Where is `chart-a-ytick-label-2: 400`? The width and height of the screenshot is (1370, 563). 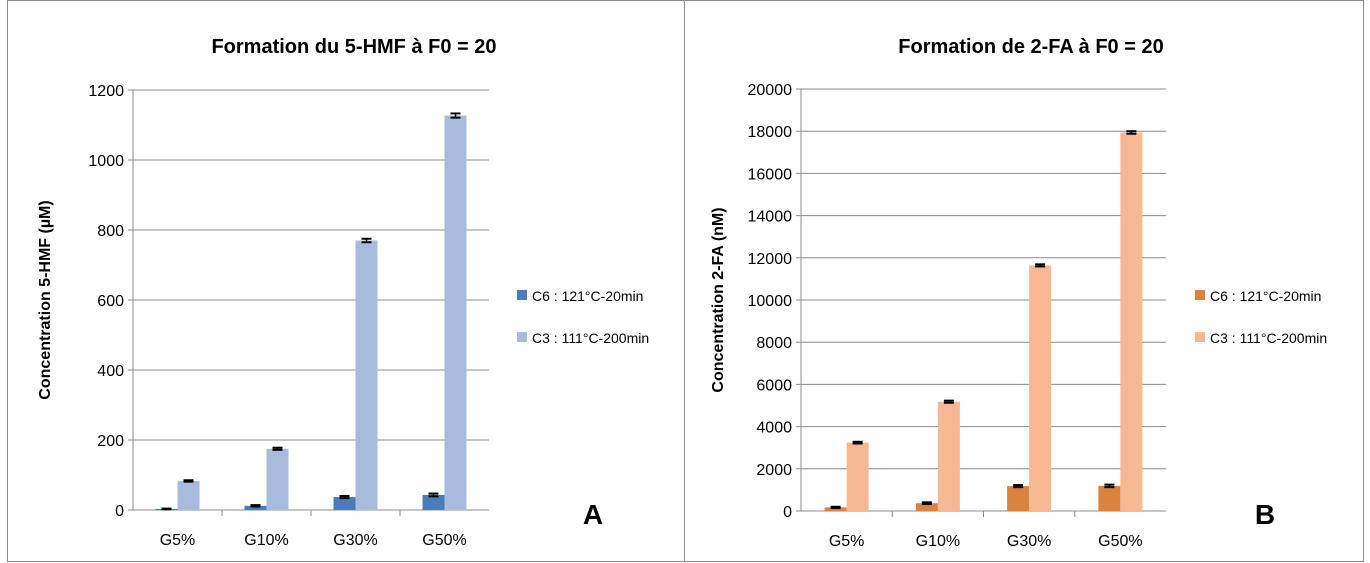 chart-a-ytick-label-2: 400 is located at coordinates (110, 371).